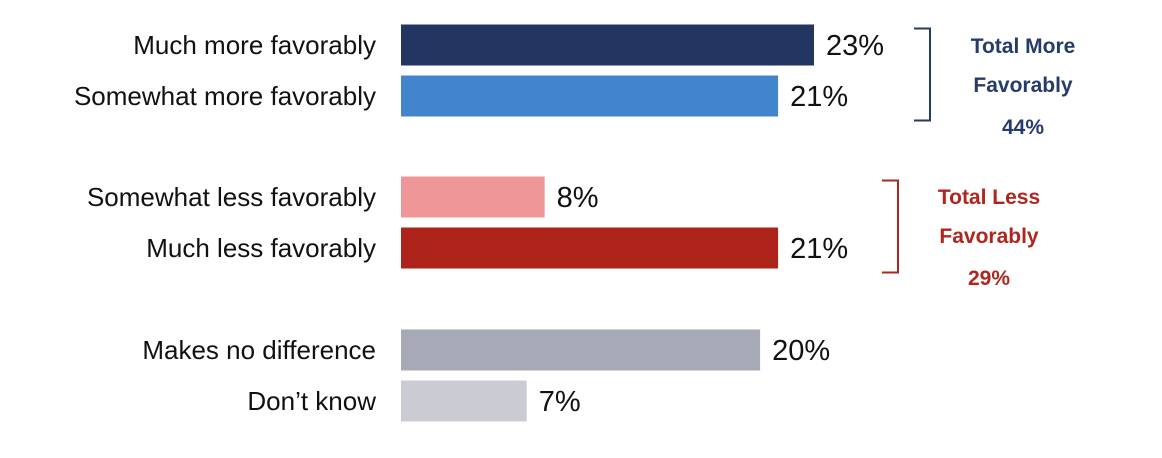  Describe the element at coordinates (819, 97) in the screenshot. I see `value-label-somewhat-more-favorably: 21%` at that location.